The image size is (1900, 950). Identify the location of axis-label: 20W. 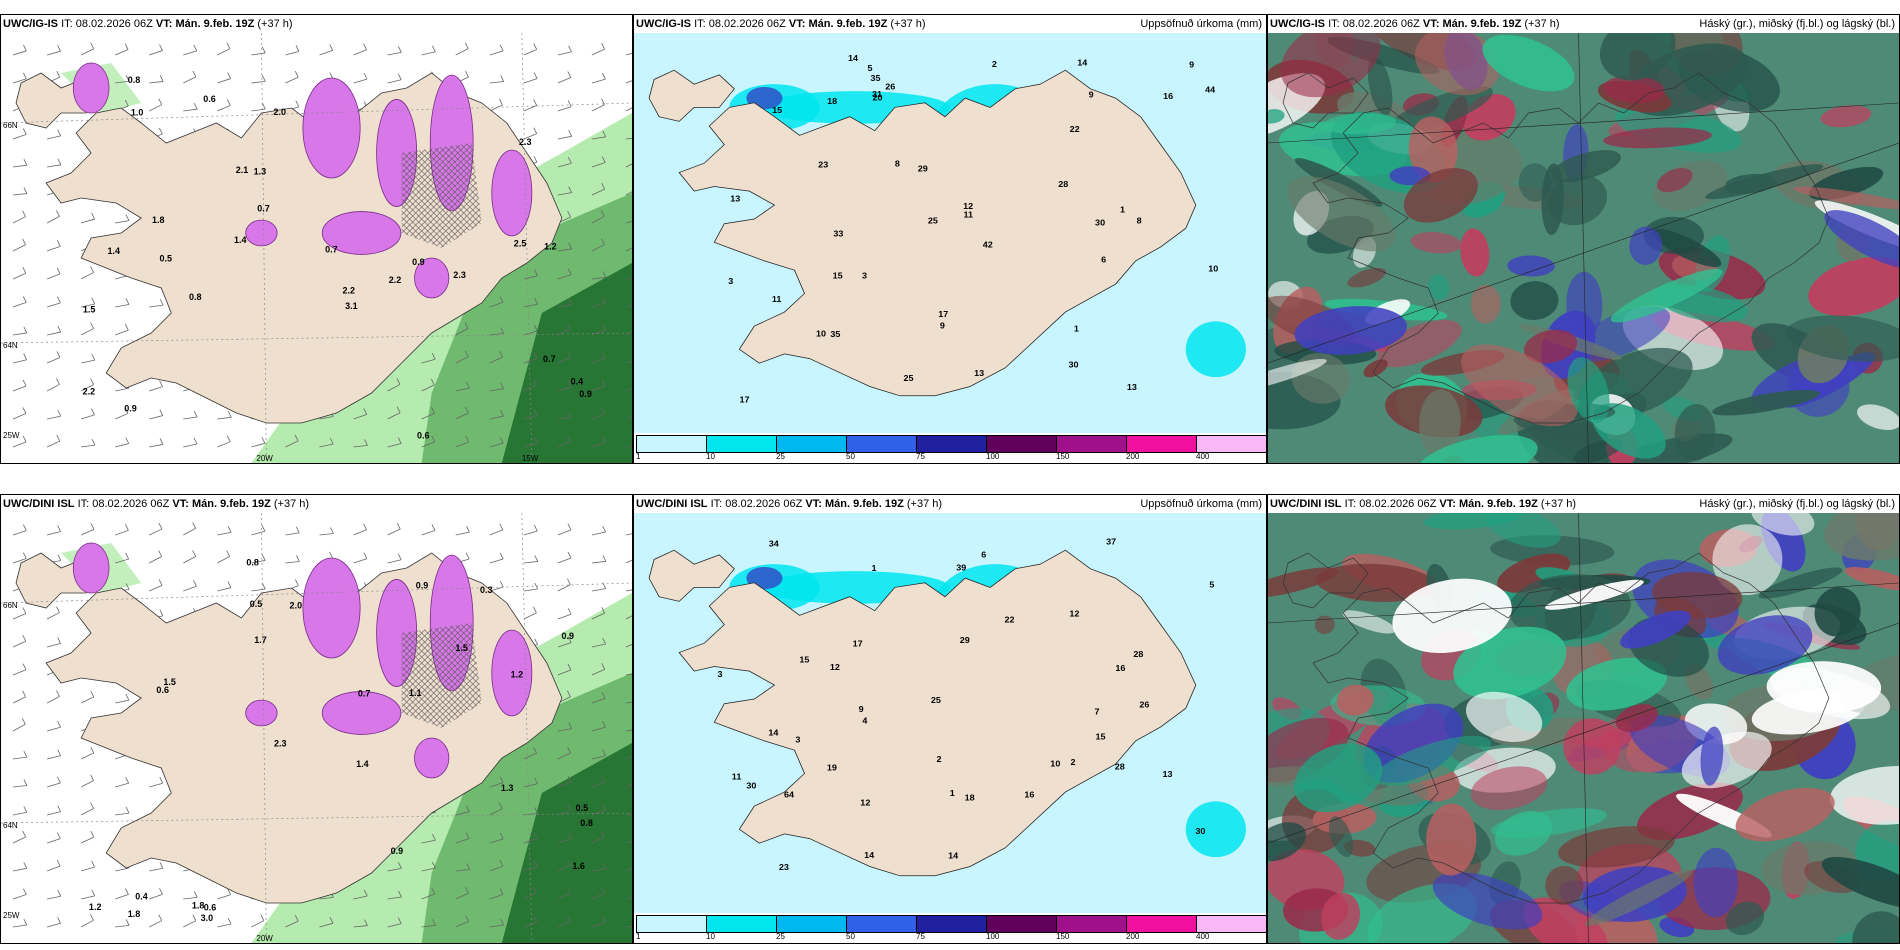
(264, 938).